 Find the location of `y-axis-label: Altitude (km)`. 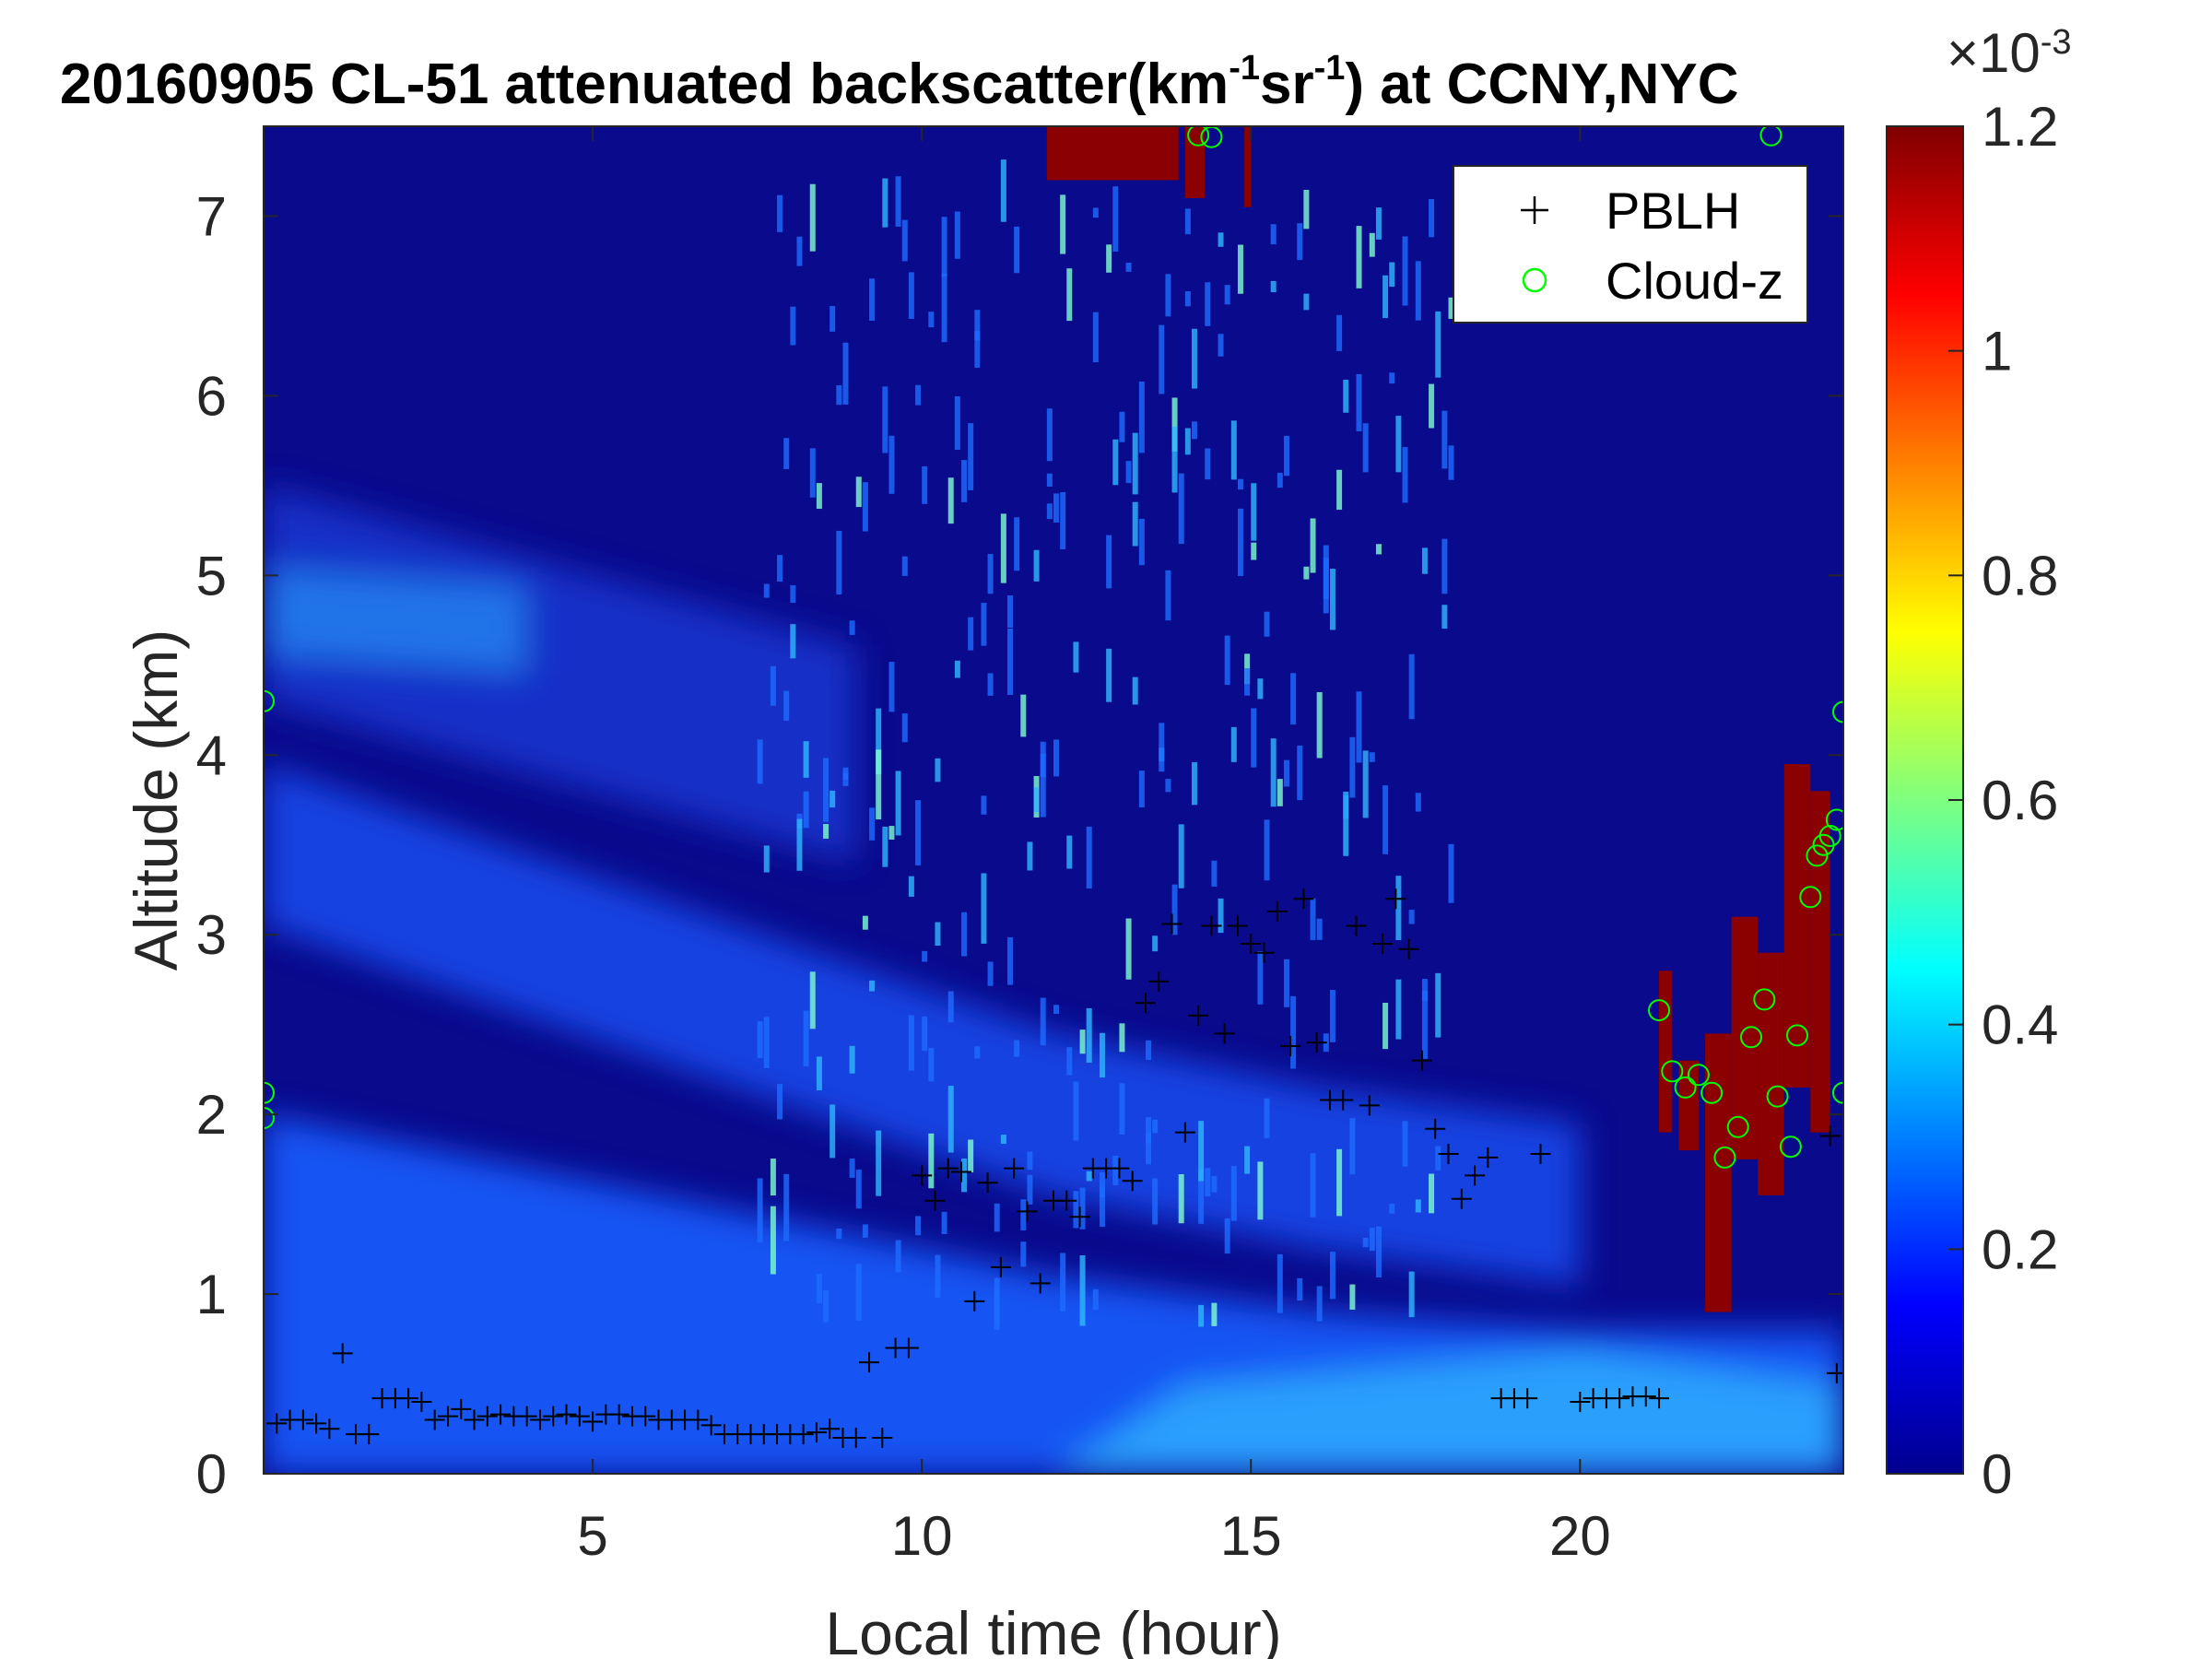

y-axis-label: Altitude (km) is located at coordinates (156, 800).